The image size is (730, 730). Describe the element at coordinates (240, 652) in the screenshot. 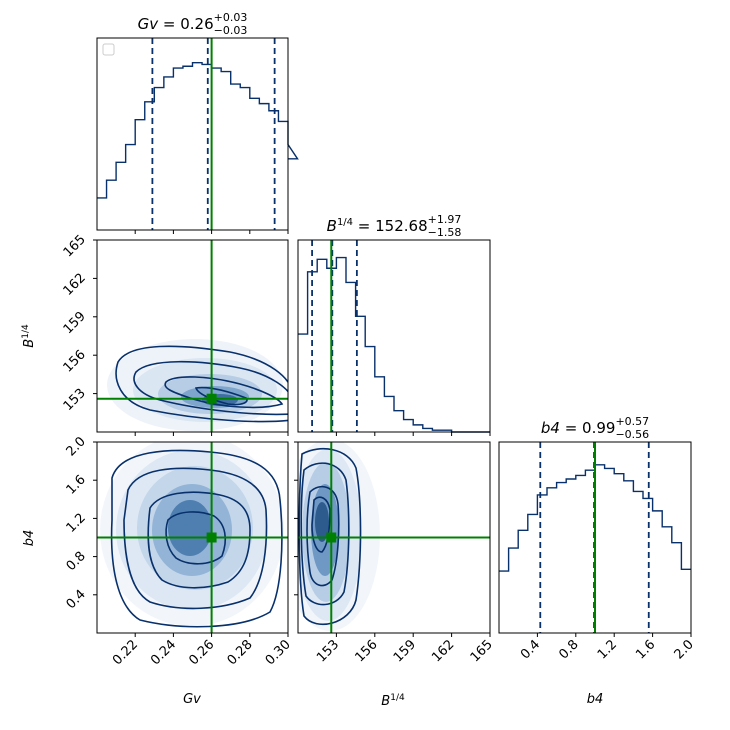

I see `xtick-label-Gv: 0.28` at that location.